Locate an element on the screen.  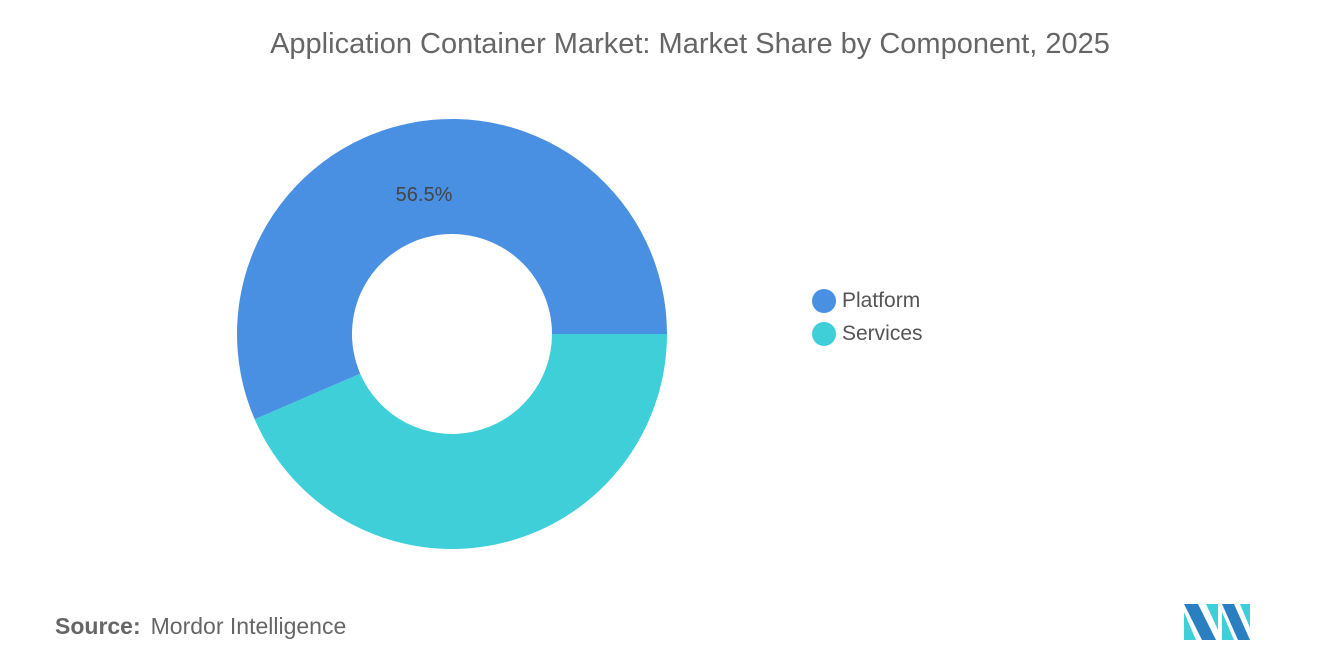
legend-item-services: Services is located at coordinates (867, 333).